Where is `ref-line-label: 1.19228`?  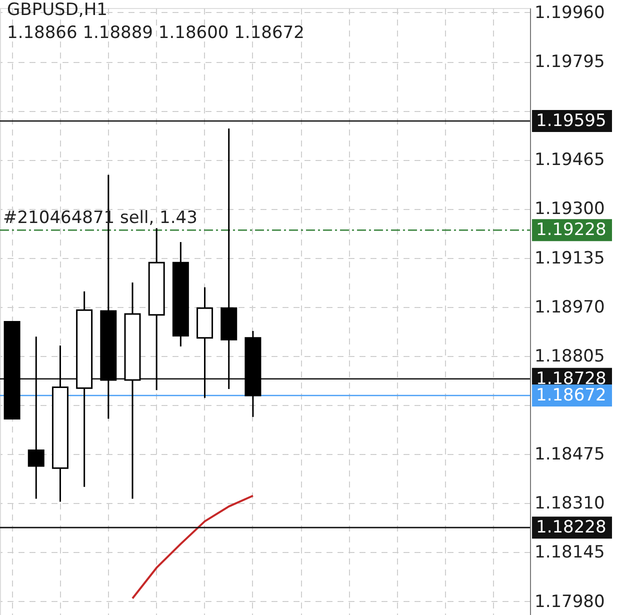 ref-line-label: 1.19228 is located at coordinates (571, 230).